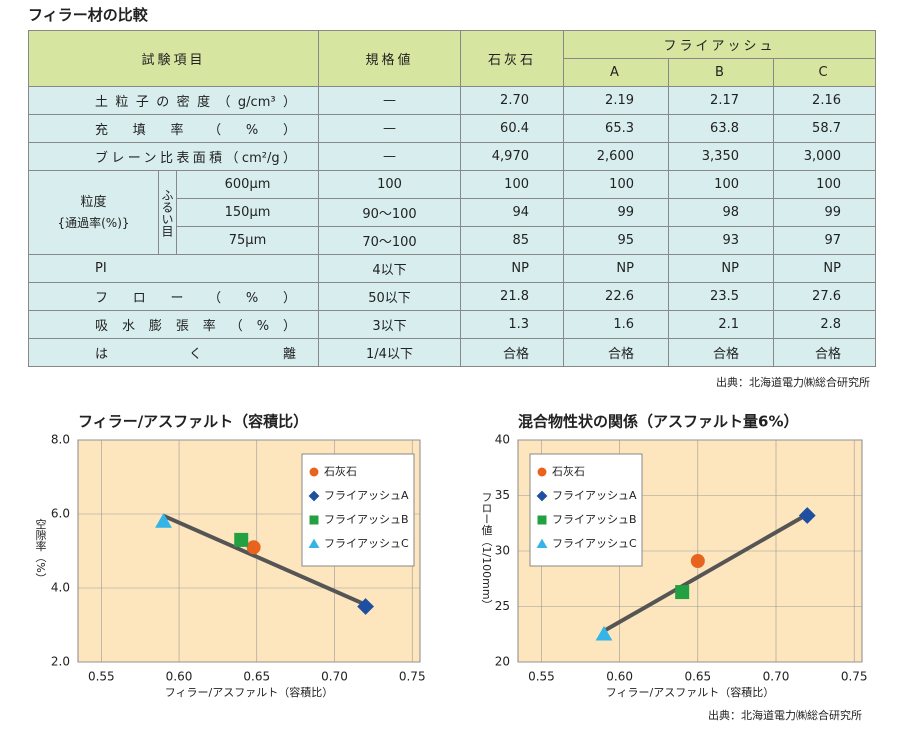  Describe the element at coordinates (658, 422) in the screenshot. I see `chart-title: 混合物性状の関係（アスファルト量6%）` at that location.